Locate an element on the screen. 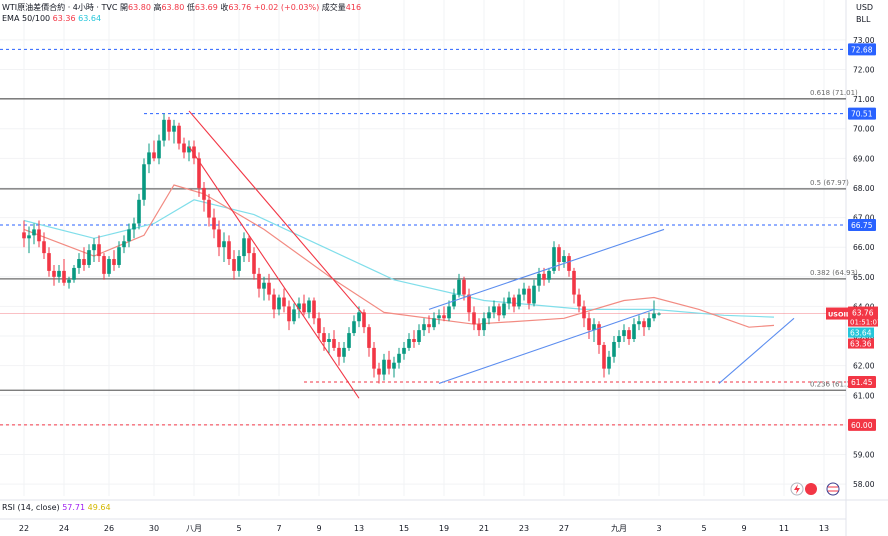 This screenshot has height=536, width=888. high-value: 63.80 is located at coordinates (173, 7).